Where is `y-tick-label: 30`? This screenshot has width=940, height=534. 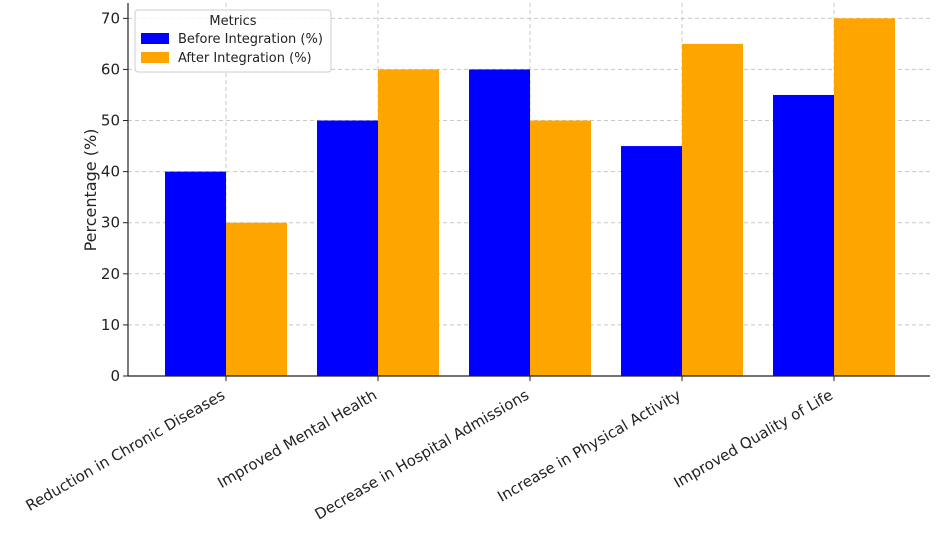 y-tick-label: 30 is located at coordinates (110, 223).